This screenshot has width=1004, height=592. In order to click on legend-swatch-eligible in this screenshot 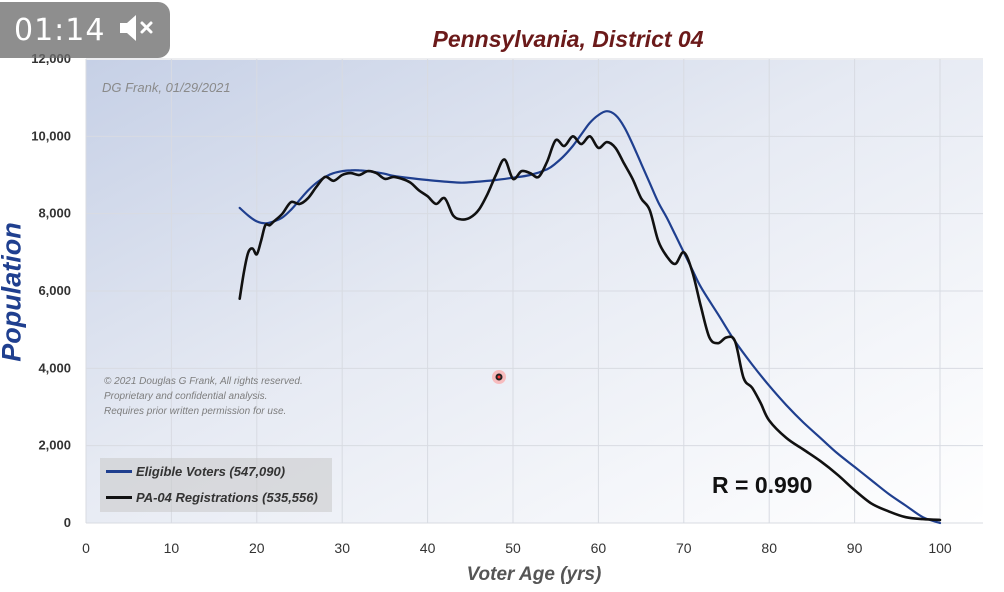, I will do `click(119, 471)`.